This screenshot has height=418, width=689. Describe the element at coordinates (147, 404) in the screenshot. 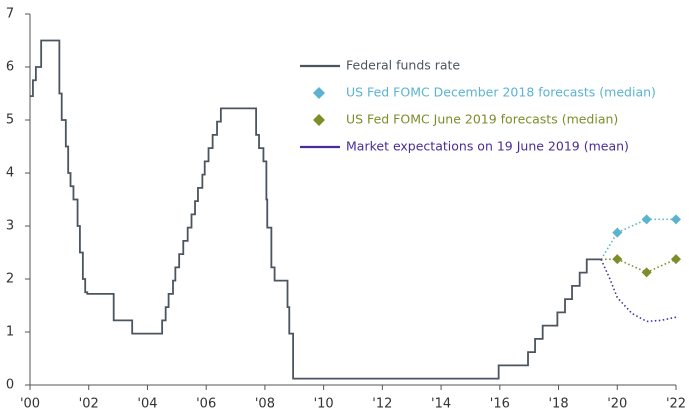

I see `x-tick-label: '04` at that location.